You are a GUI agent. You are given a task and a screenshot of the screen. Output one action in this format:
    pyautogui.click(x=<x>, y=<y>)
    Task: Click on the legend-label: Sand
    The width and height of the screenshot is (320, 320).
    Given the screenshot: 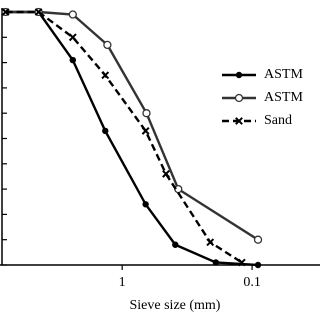 What is the action you would take?
    pyautogui.click(x=278, y=120)
    